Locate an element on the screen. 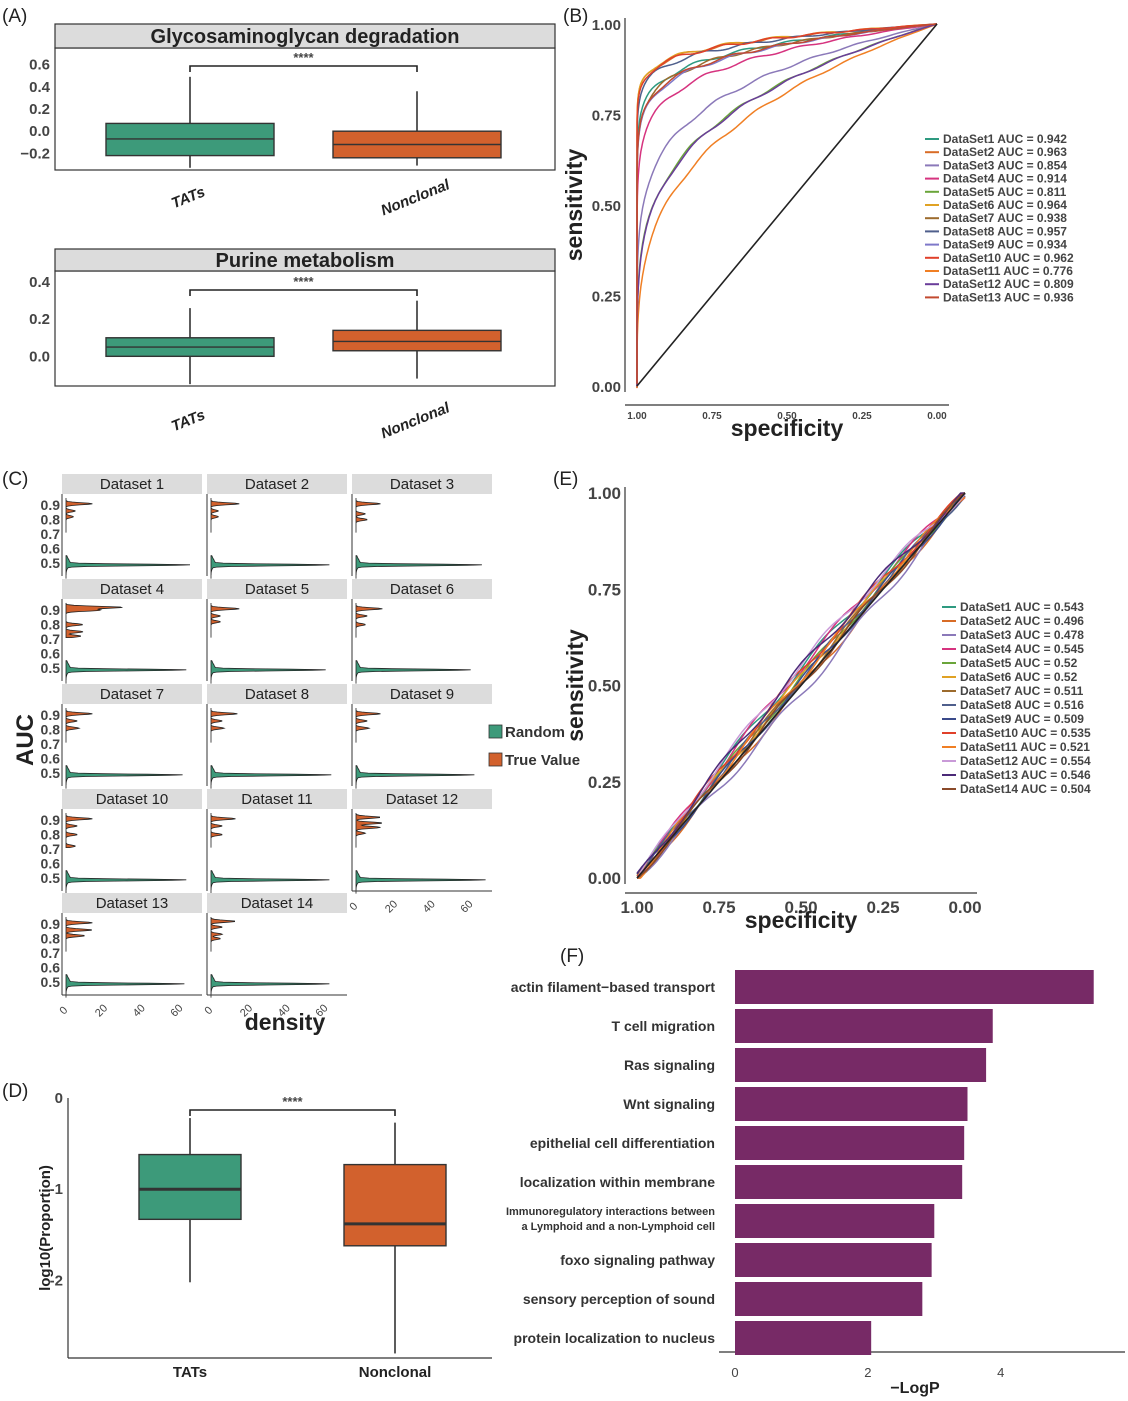 The height and width of the screenshot is (1401, 1128). legend-entry: DataSet4 AUC = 0.914 is located at coordinates (1005, 179).